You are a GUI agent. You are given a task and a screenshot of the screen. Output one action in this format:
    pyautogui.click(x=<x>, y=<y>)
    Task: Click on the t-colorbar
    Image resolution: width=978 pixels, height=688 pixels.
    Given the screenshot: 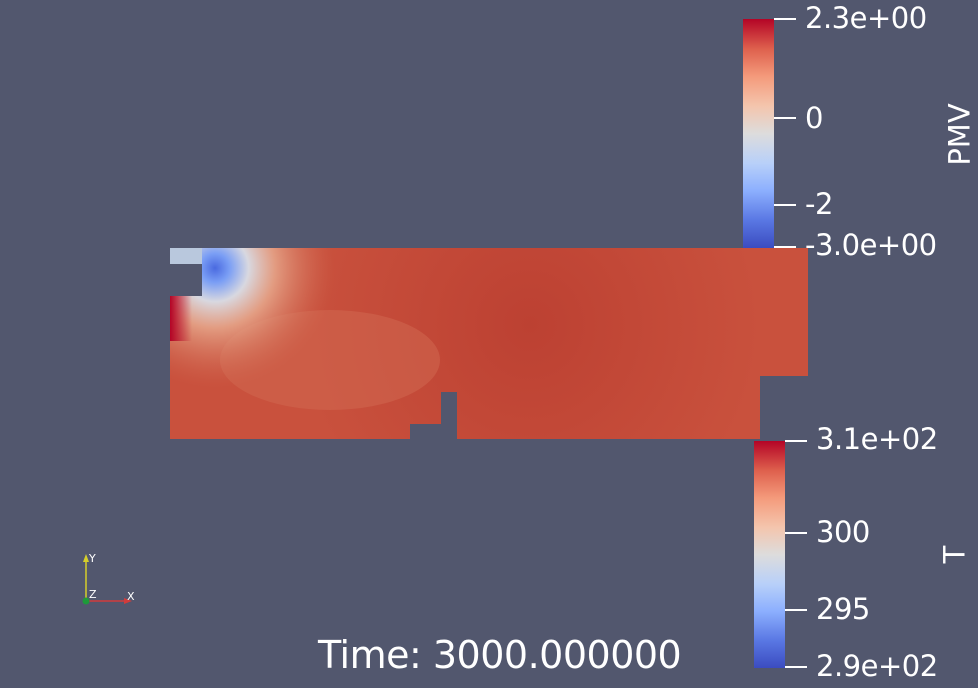 What is the action you would take?
    pyautogui.click(x=769, y=554)
    